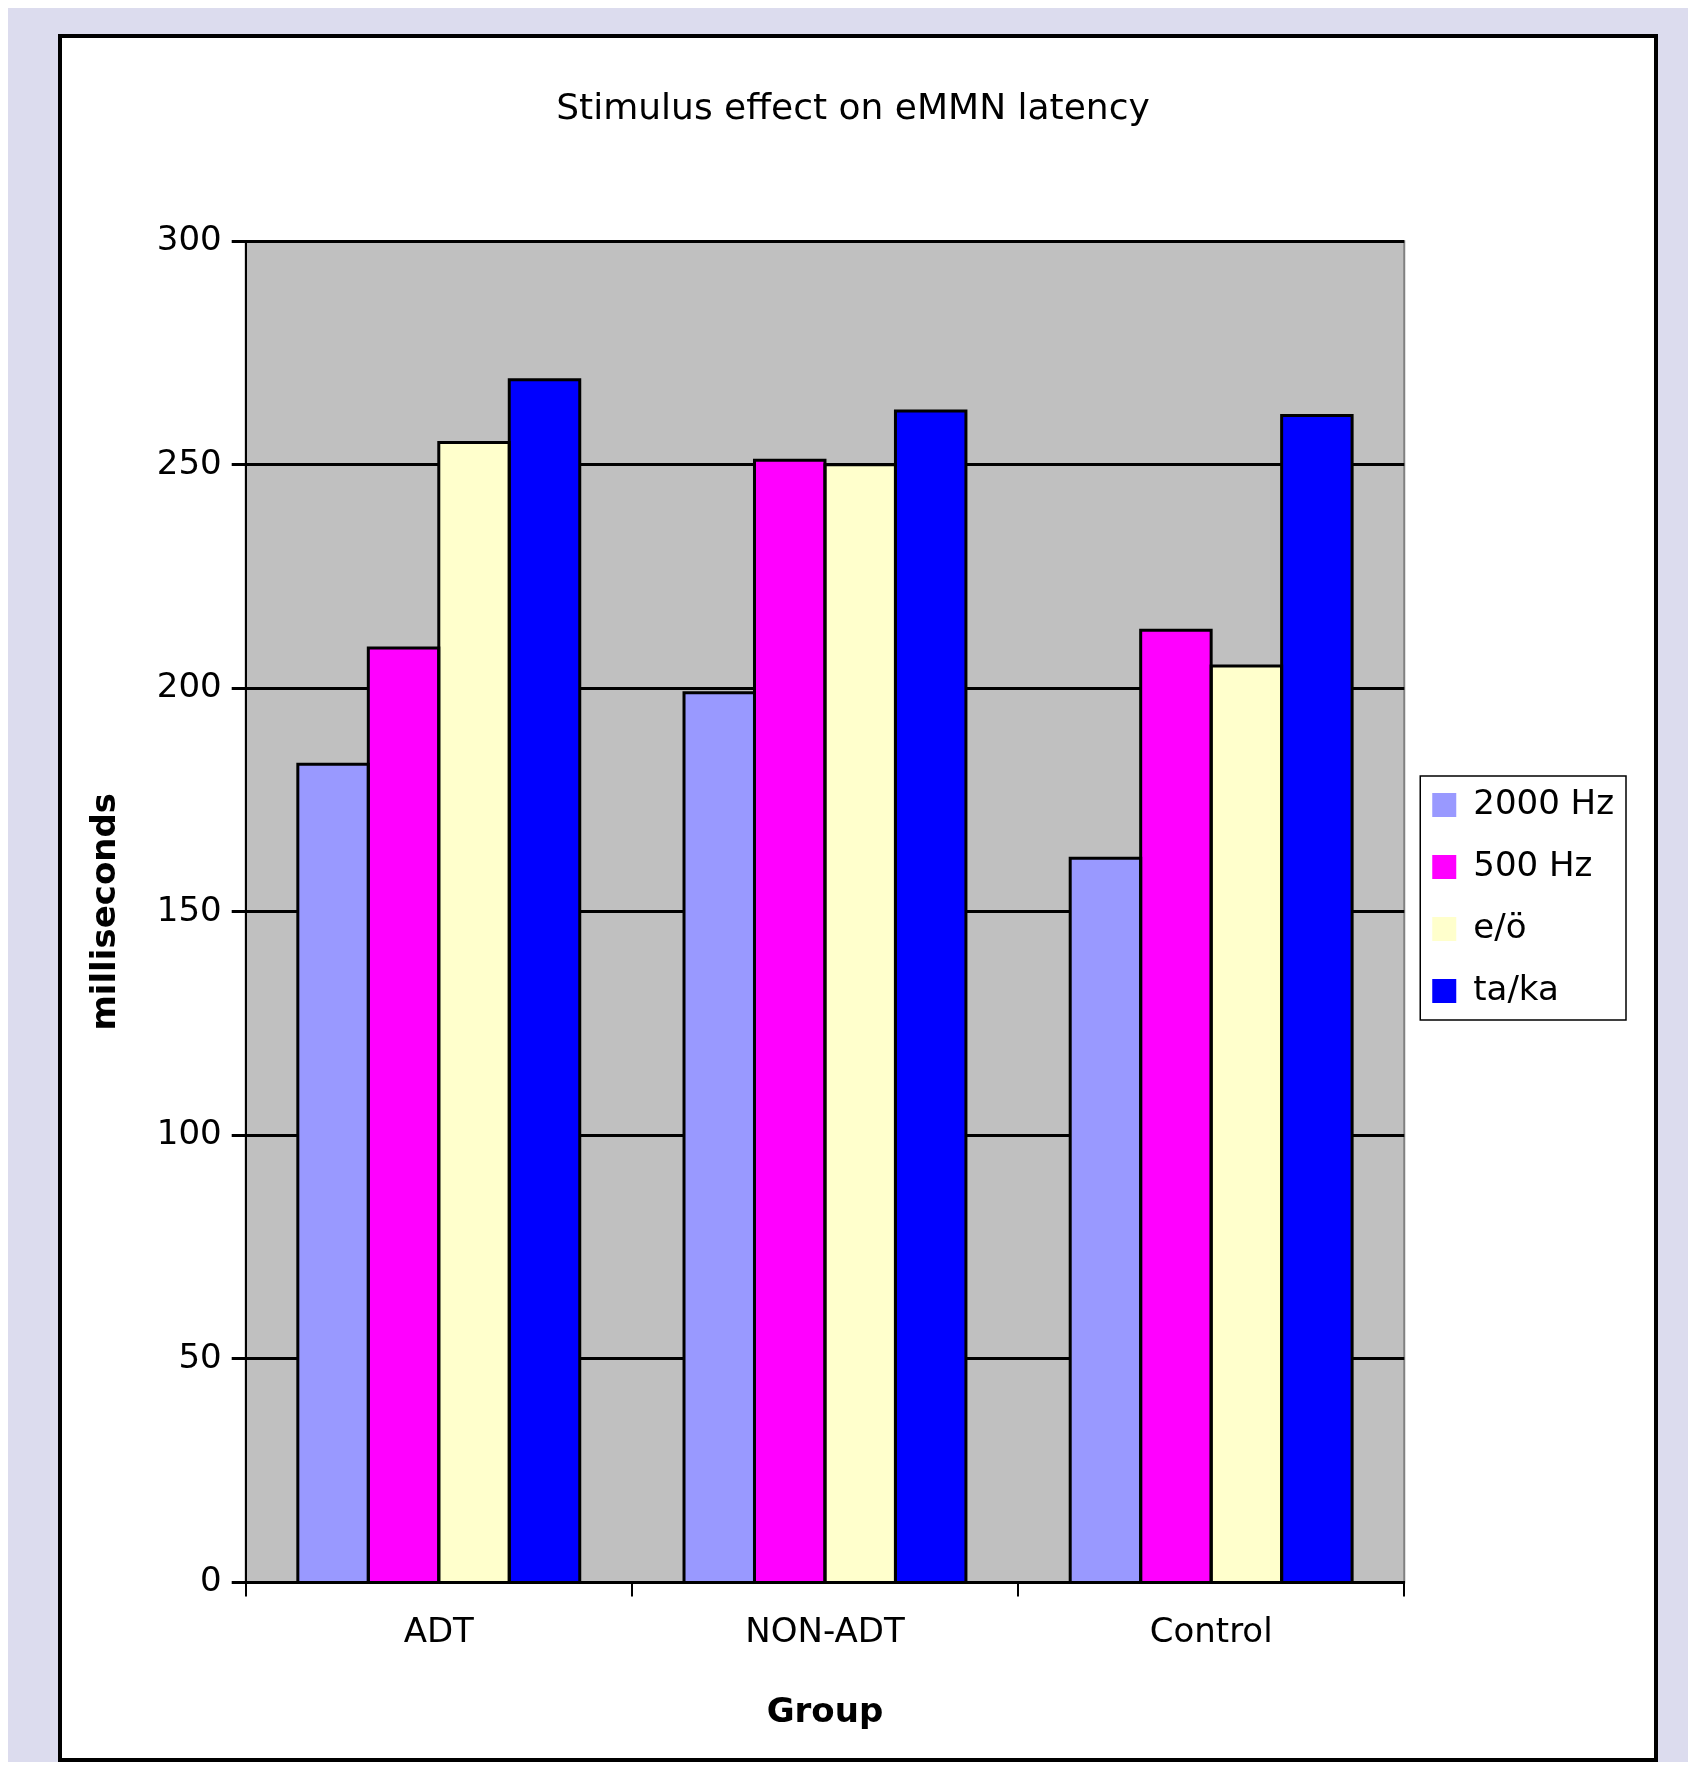  What do you see at coordinates (189, 238) in the screenshot?
I see `y-tick-label: 300` at bounding box center [189, 238].